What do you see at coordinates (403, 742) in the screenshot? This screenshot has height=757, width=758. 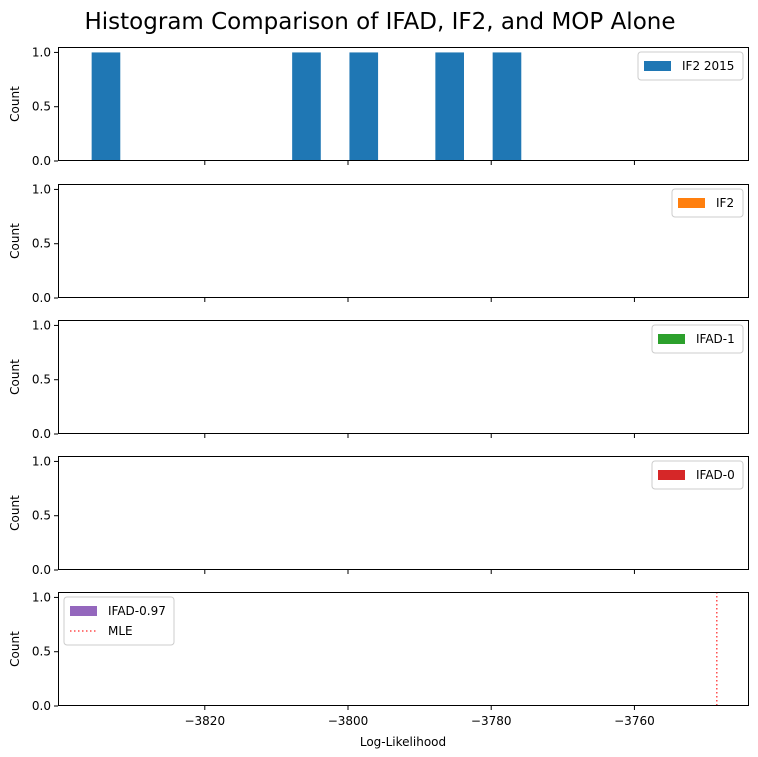 I see `x-axis-label: Log-Likelihood` at bounding box center [403, 742].